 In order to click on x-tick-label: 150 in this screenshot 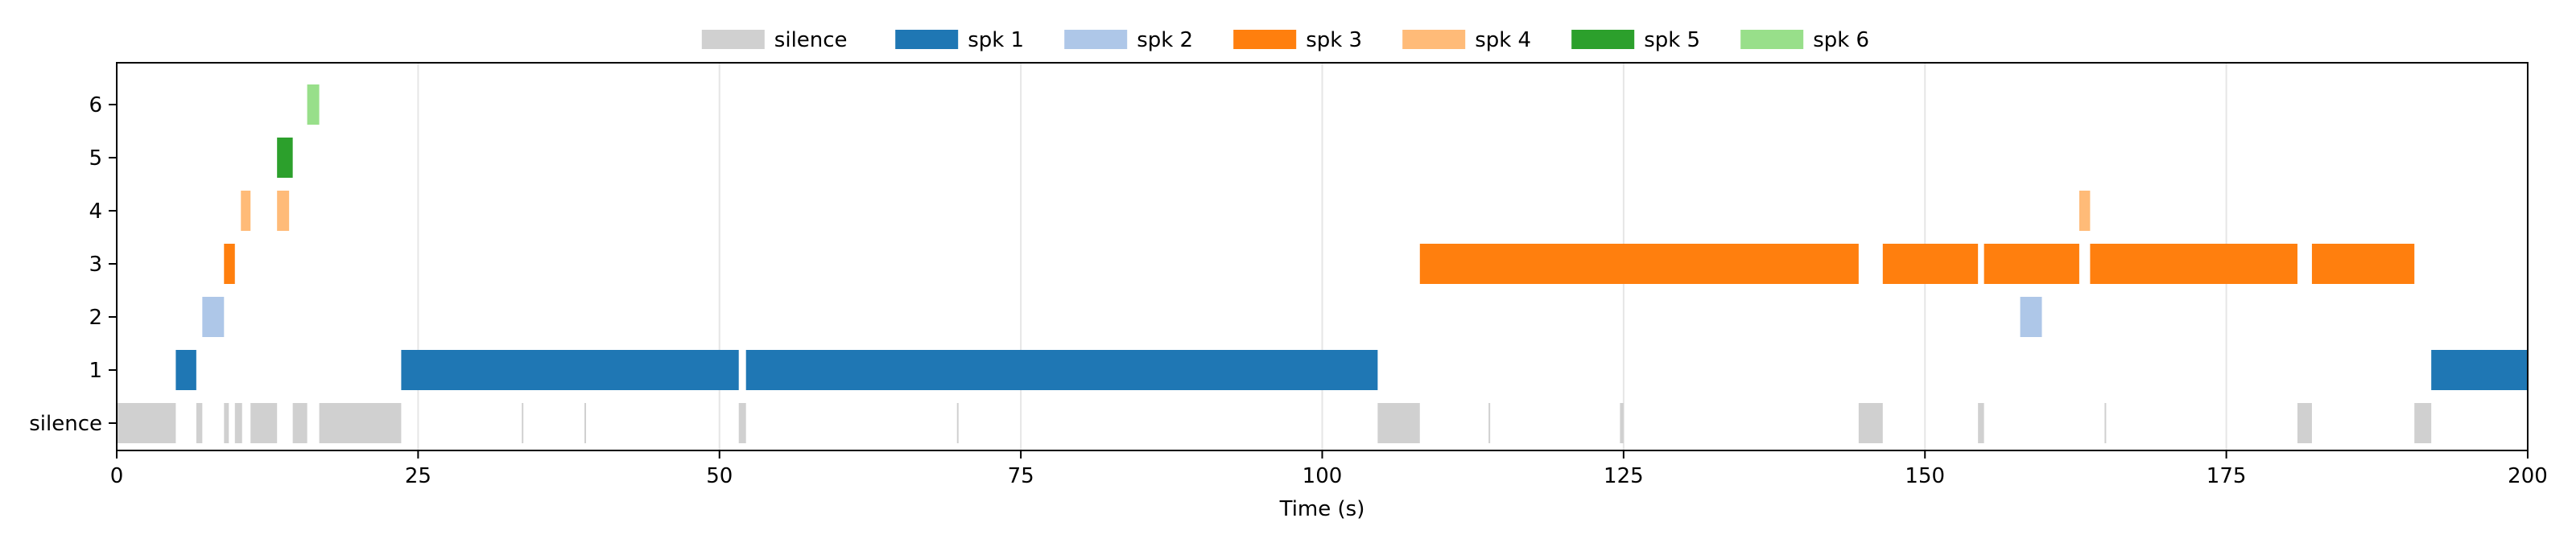, I will do `click(1925, 476)`.